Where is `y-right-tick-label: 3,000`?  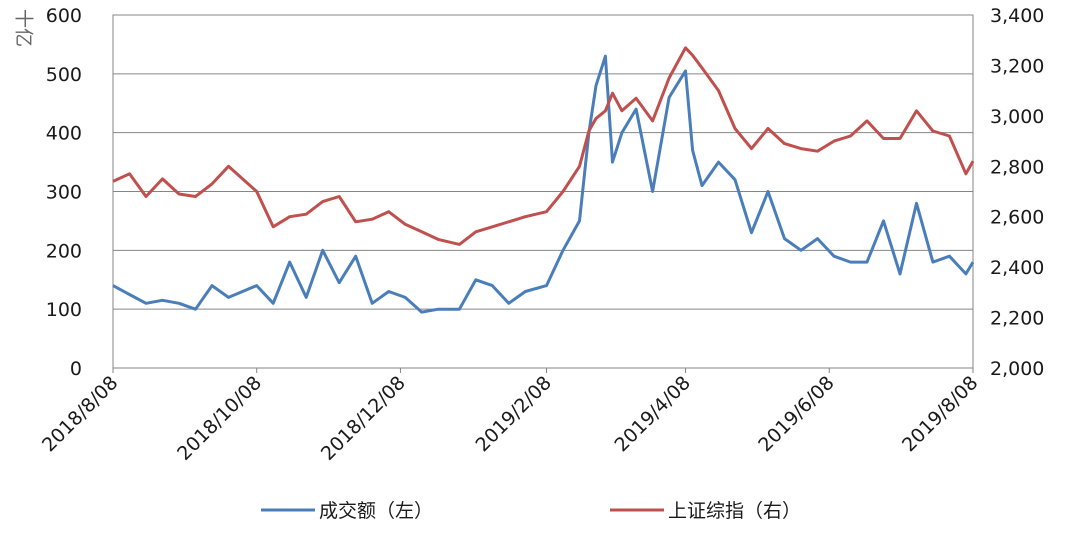 y-right-tick-label: 3,000 is located at coordinates (1017, 117).